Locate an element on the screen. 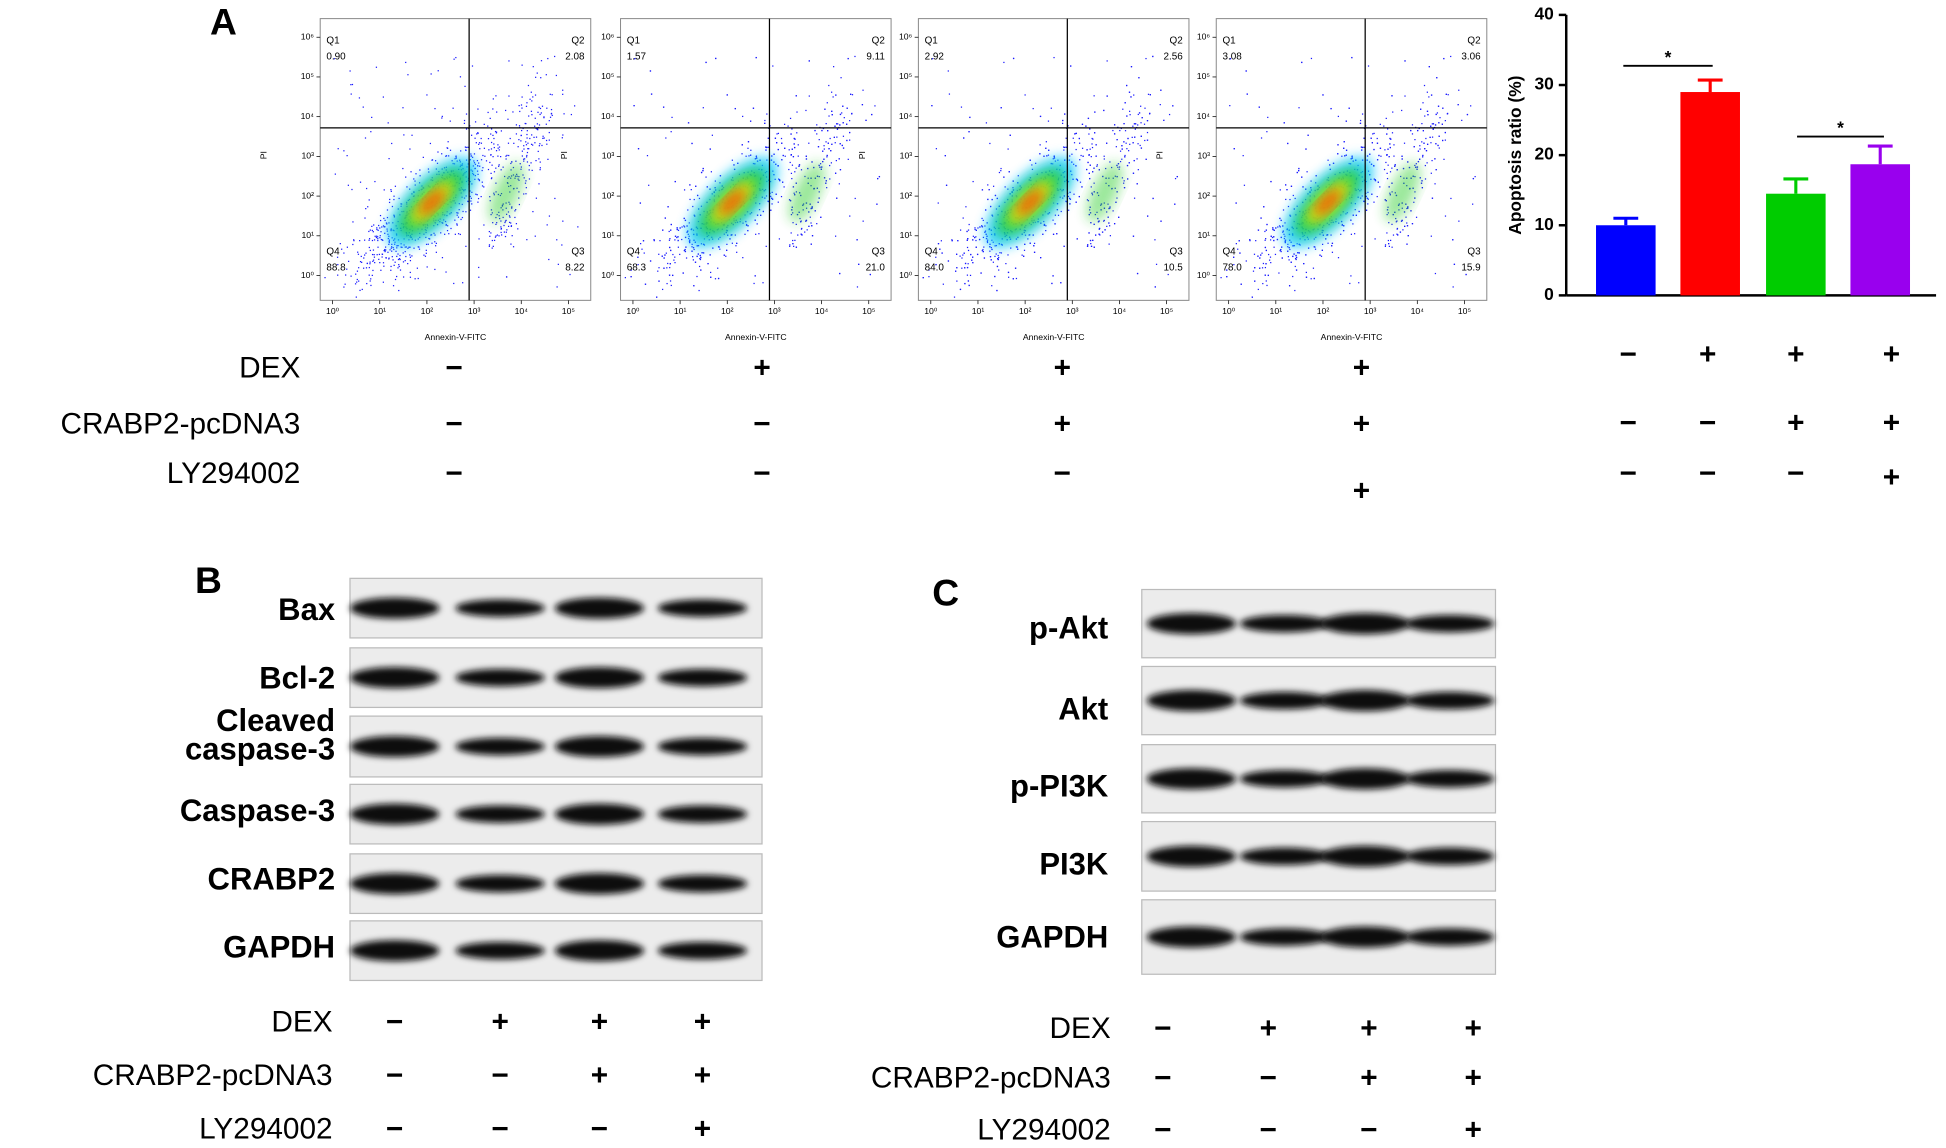  y-tick-label: 10⁶ is located at coordinates (1204, 37).